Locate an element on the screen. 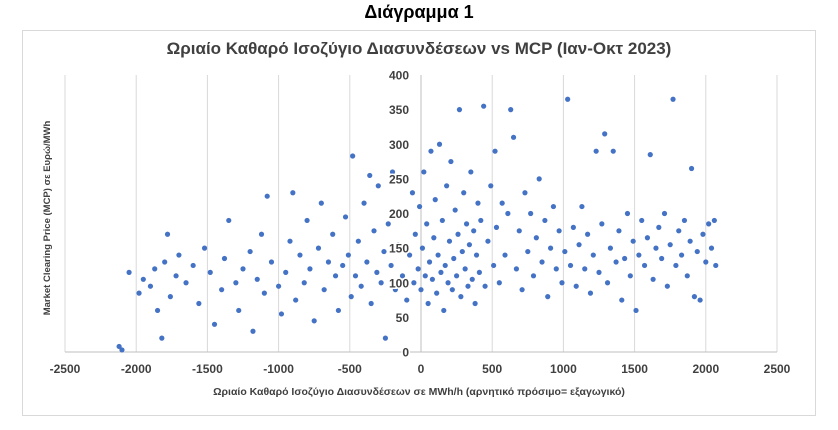  y-axis-label: Market Clearing Price (MCP) σε Ευρώ/MWh is located at coordinates (47, 218).